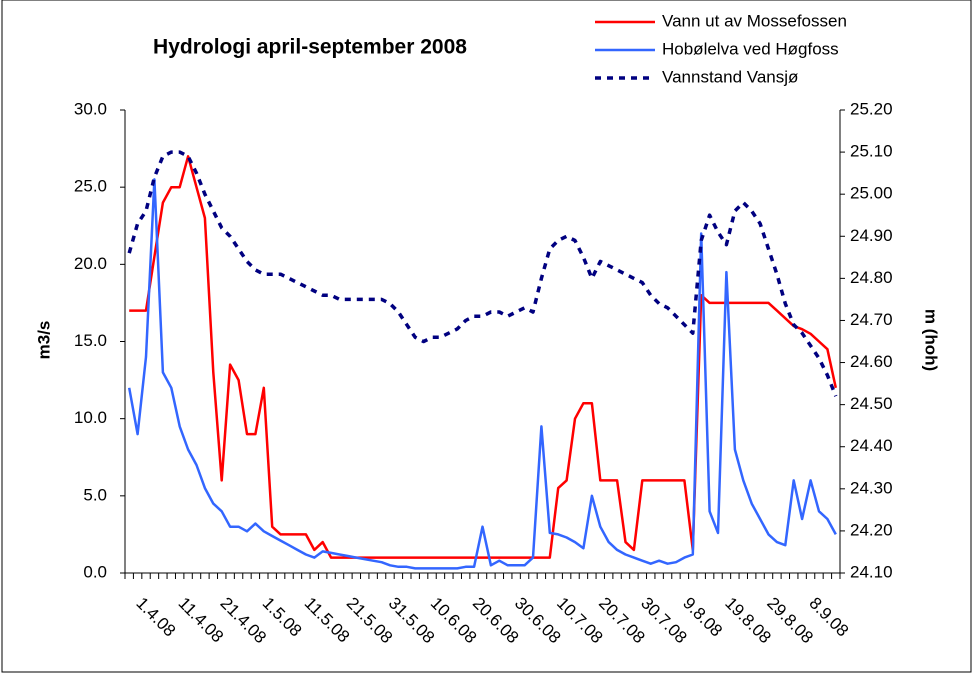 The height and width of the screenshot is (675, 974). What do you see at coordinates (155, 617) in the screenshot?
I see `x-tick-label: 1.4.08` at bounding box center [155, 617].